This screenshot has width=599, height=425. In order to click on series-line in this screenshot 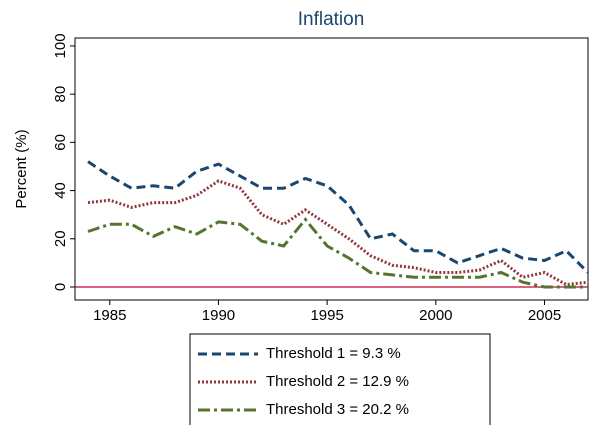, I will do `click(337, 253)`.